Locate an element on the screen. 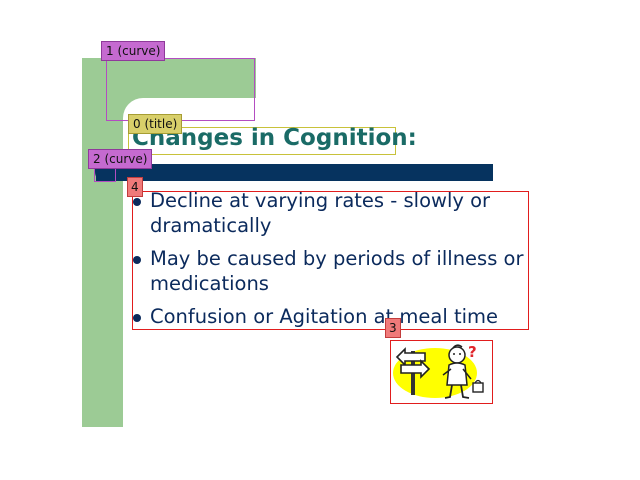  green-top-band is located at coordinates (169, 78).